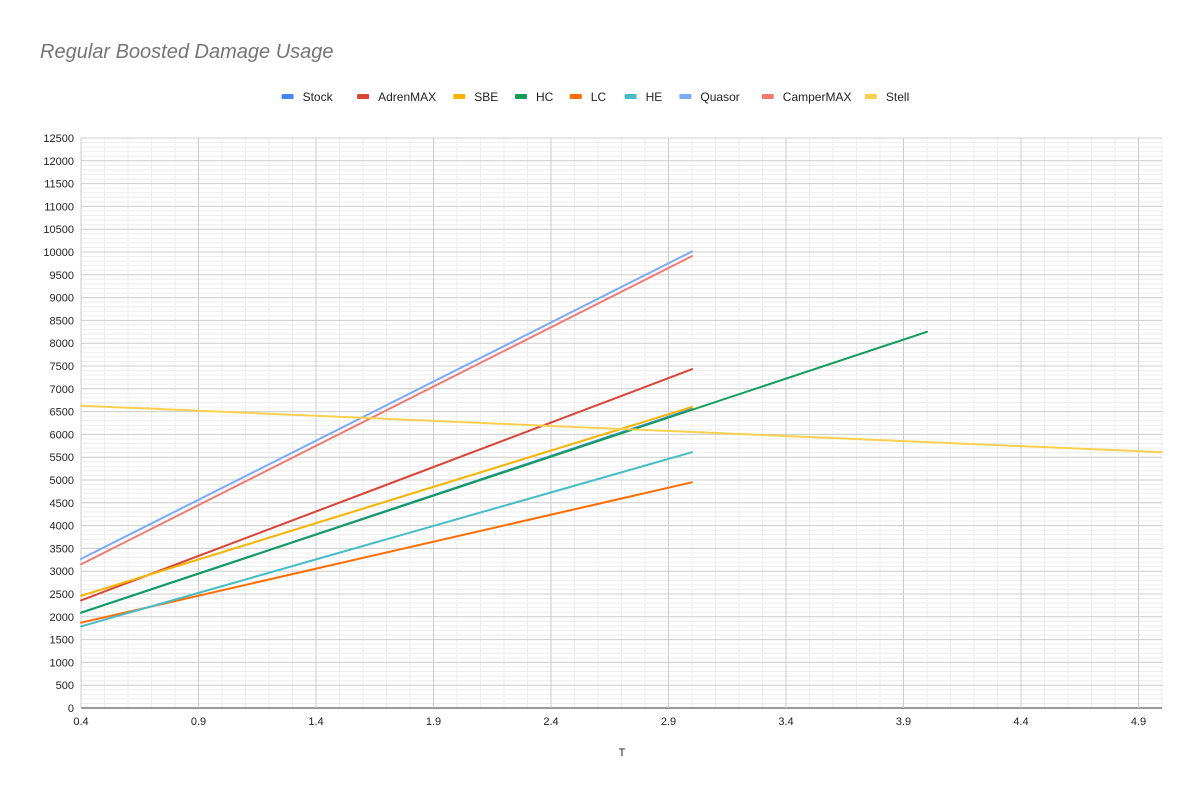 The width and height of the screenshot is (1203, 800). I want to click on y-tick-label: 12000, so click(58, 162).